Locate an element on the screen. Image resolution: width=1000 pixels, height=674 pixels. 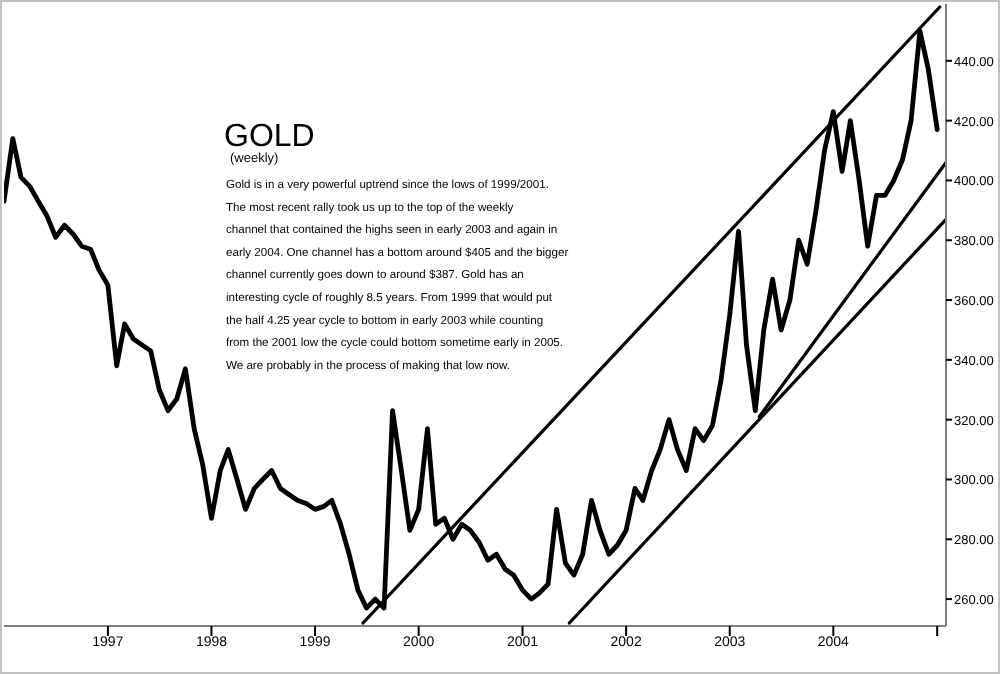
text: GOLD is located at coordinates (269, 137).